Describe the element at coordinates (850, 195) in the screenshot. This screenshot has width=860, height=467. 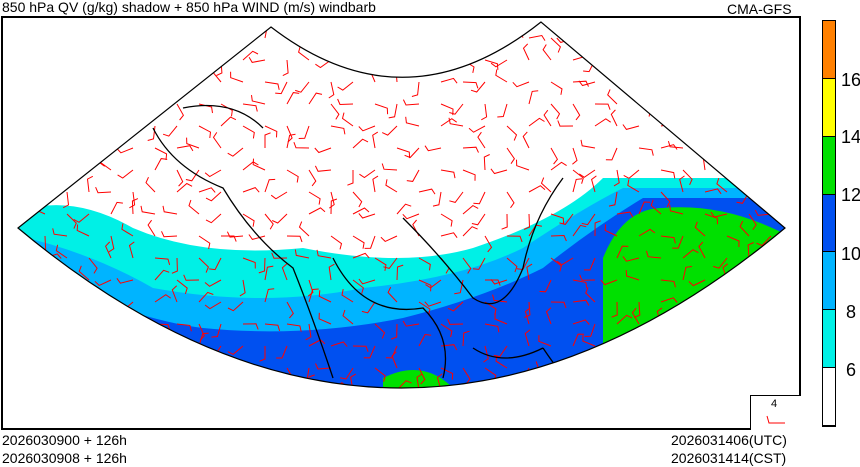
I see `colorbar-label: 12` at that location.